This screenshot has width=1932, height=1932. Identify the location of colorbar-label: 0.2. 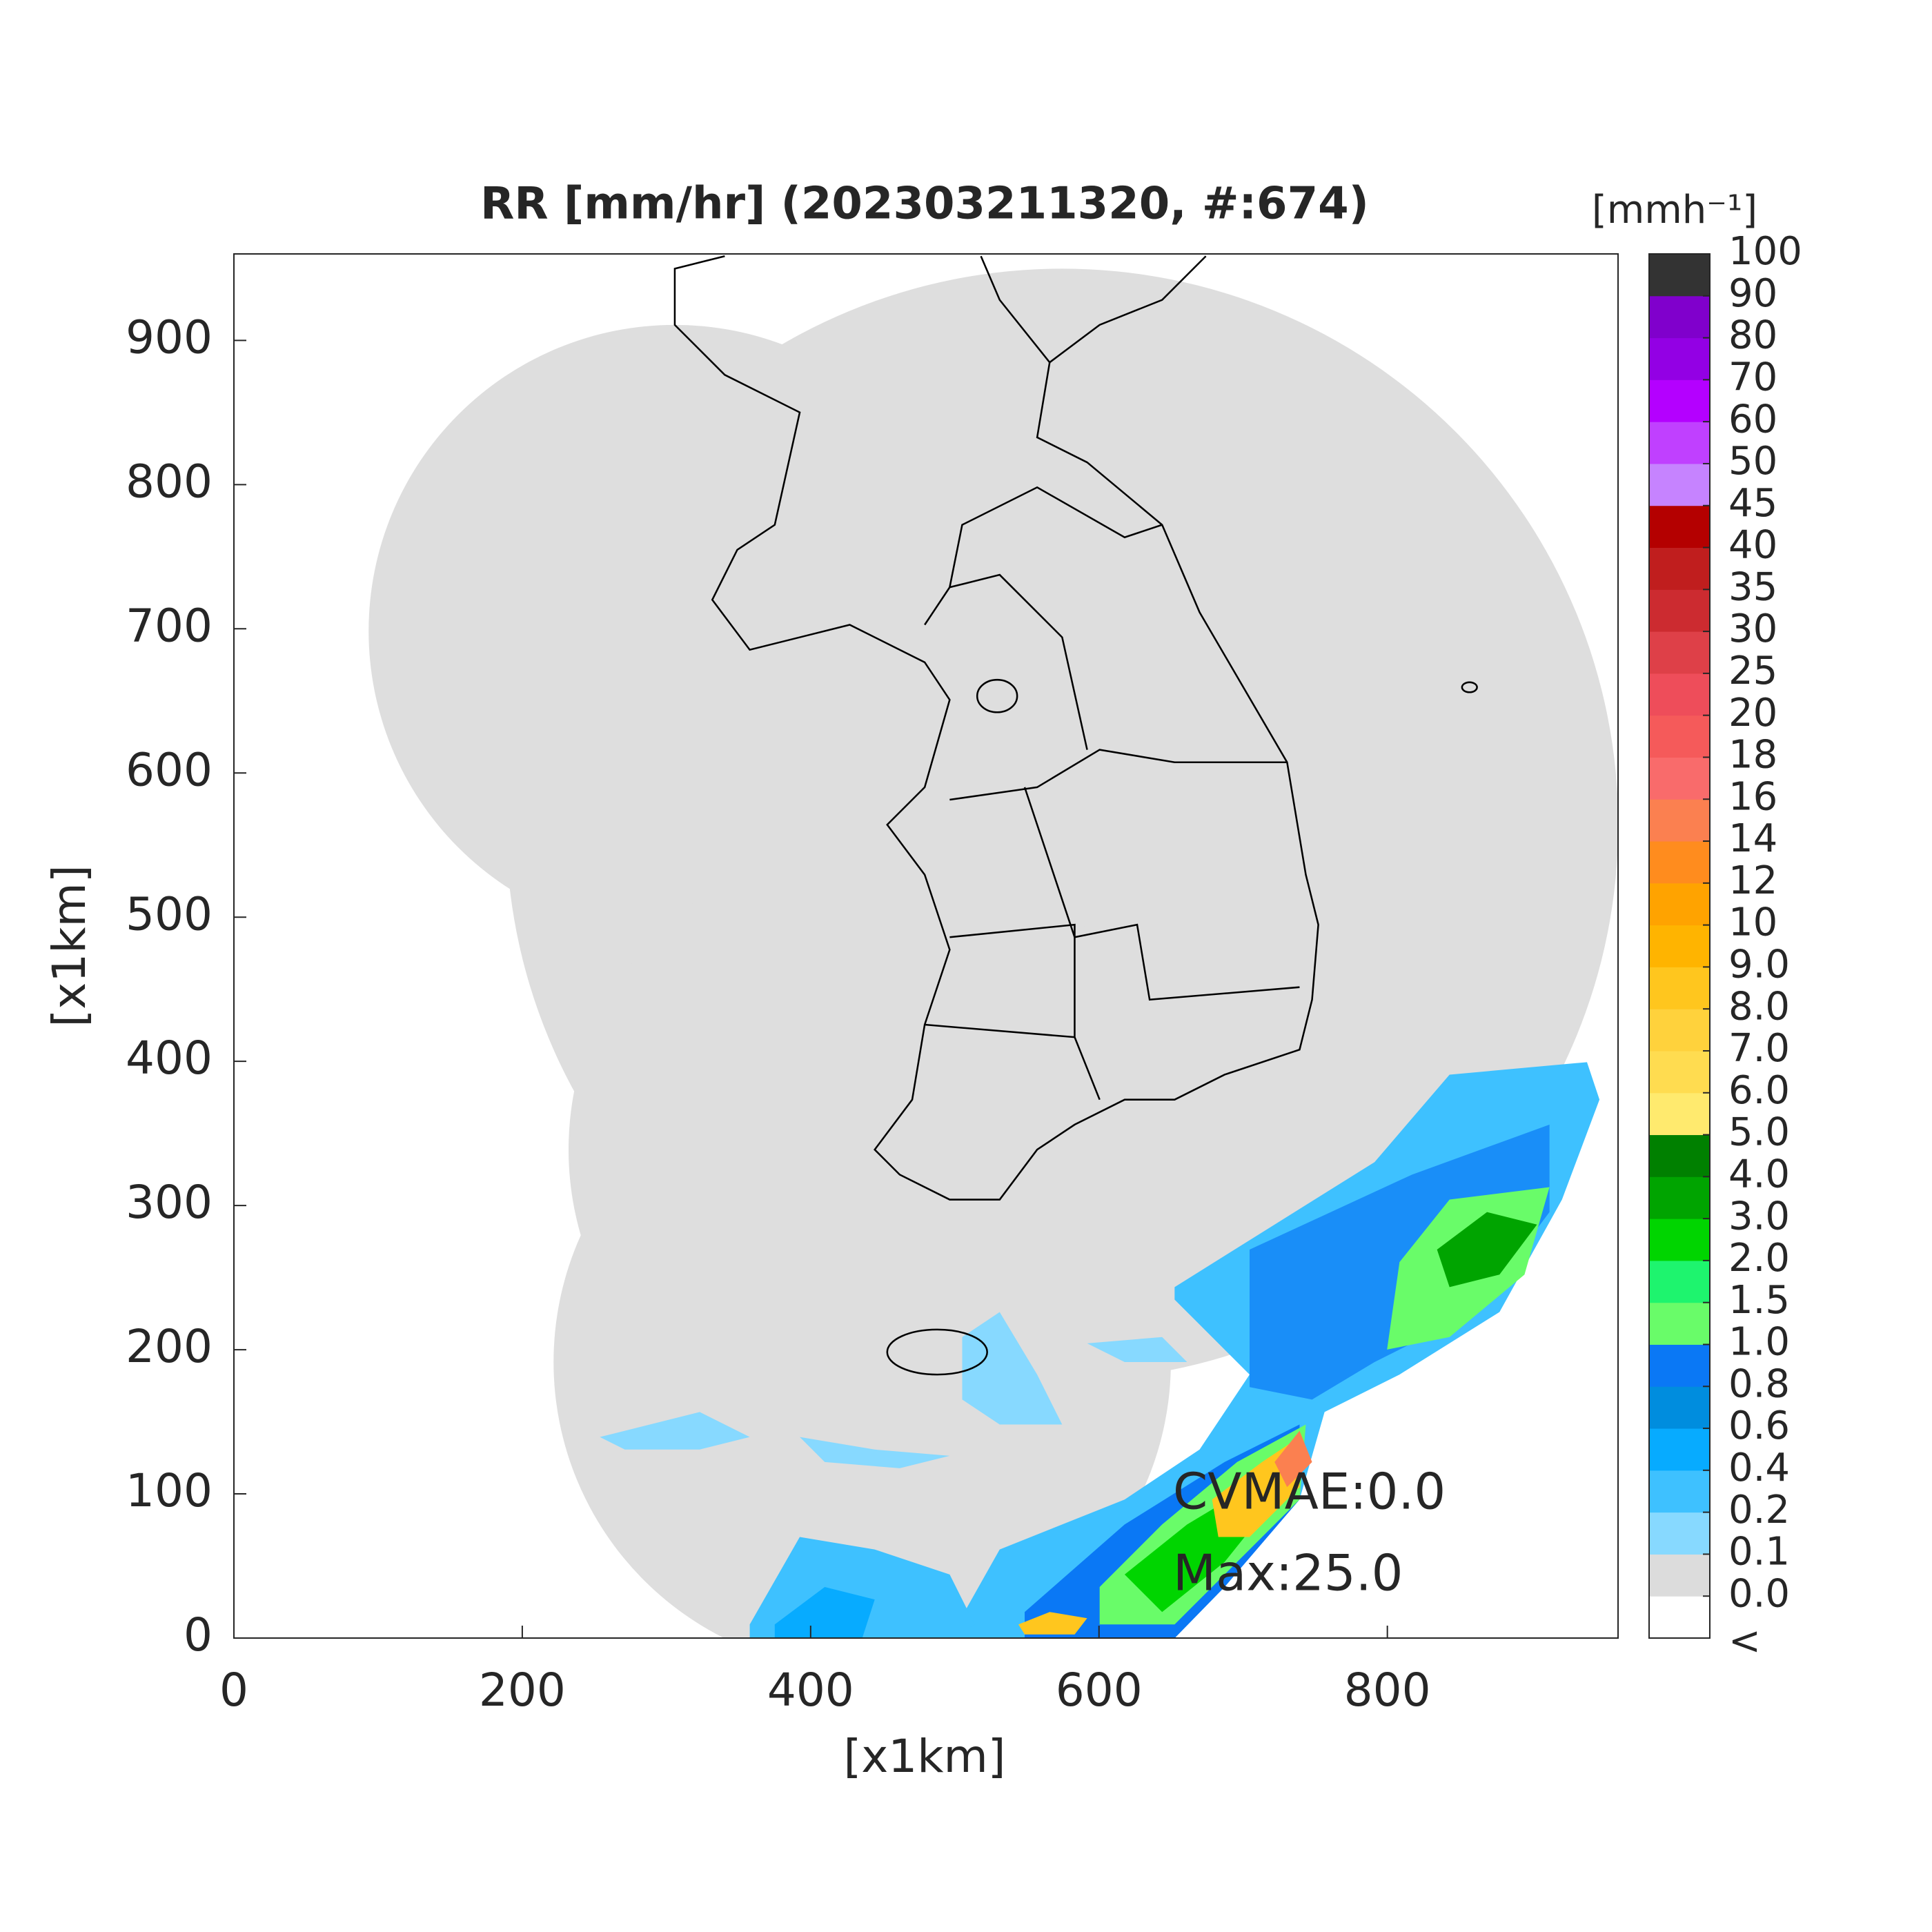
(1759, 1510).